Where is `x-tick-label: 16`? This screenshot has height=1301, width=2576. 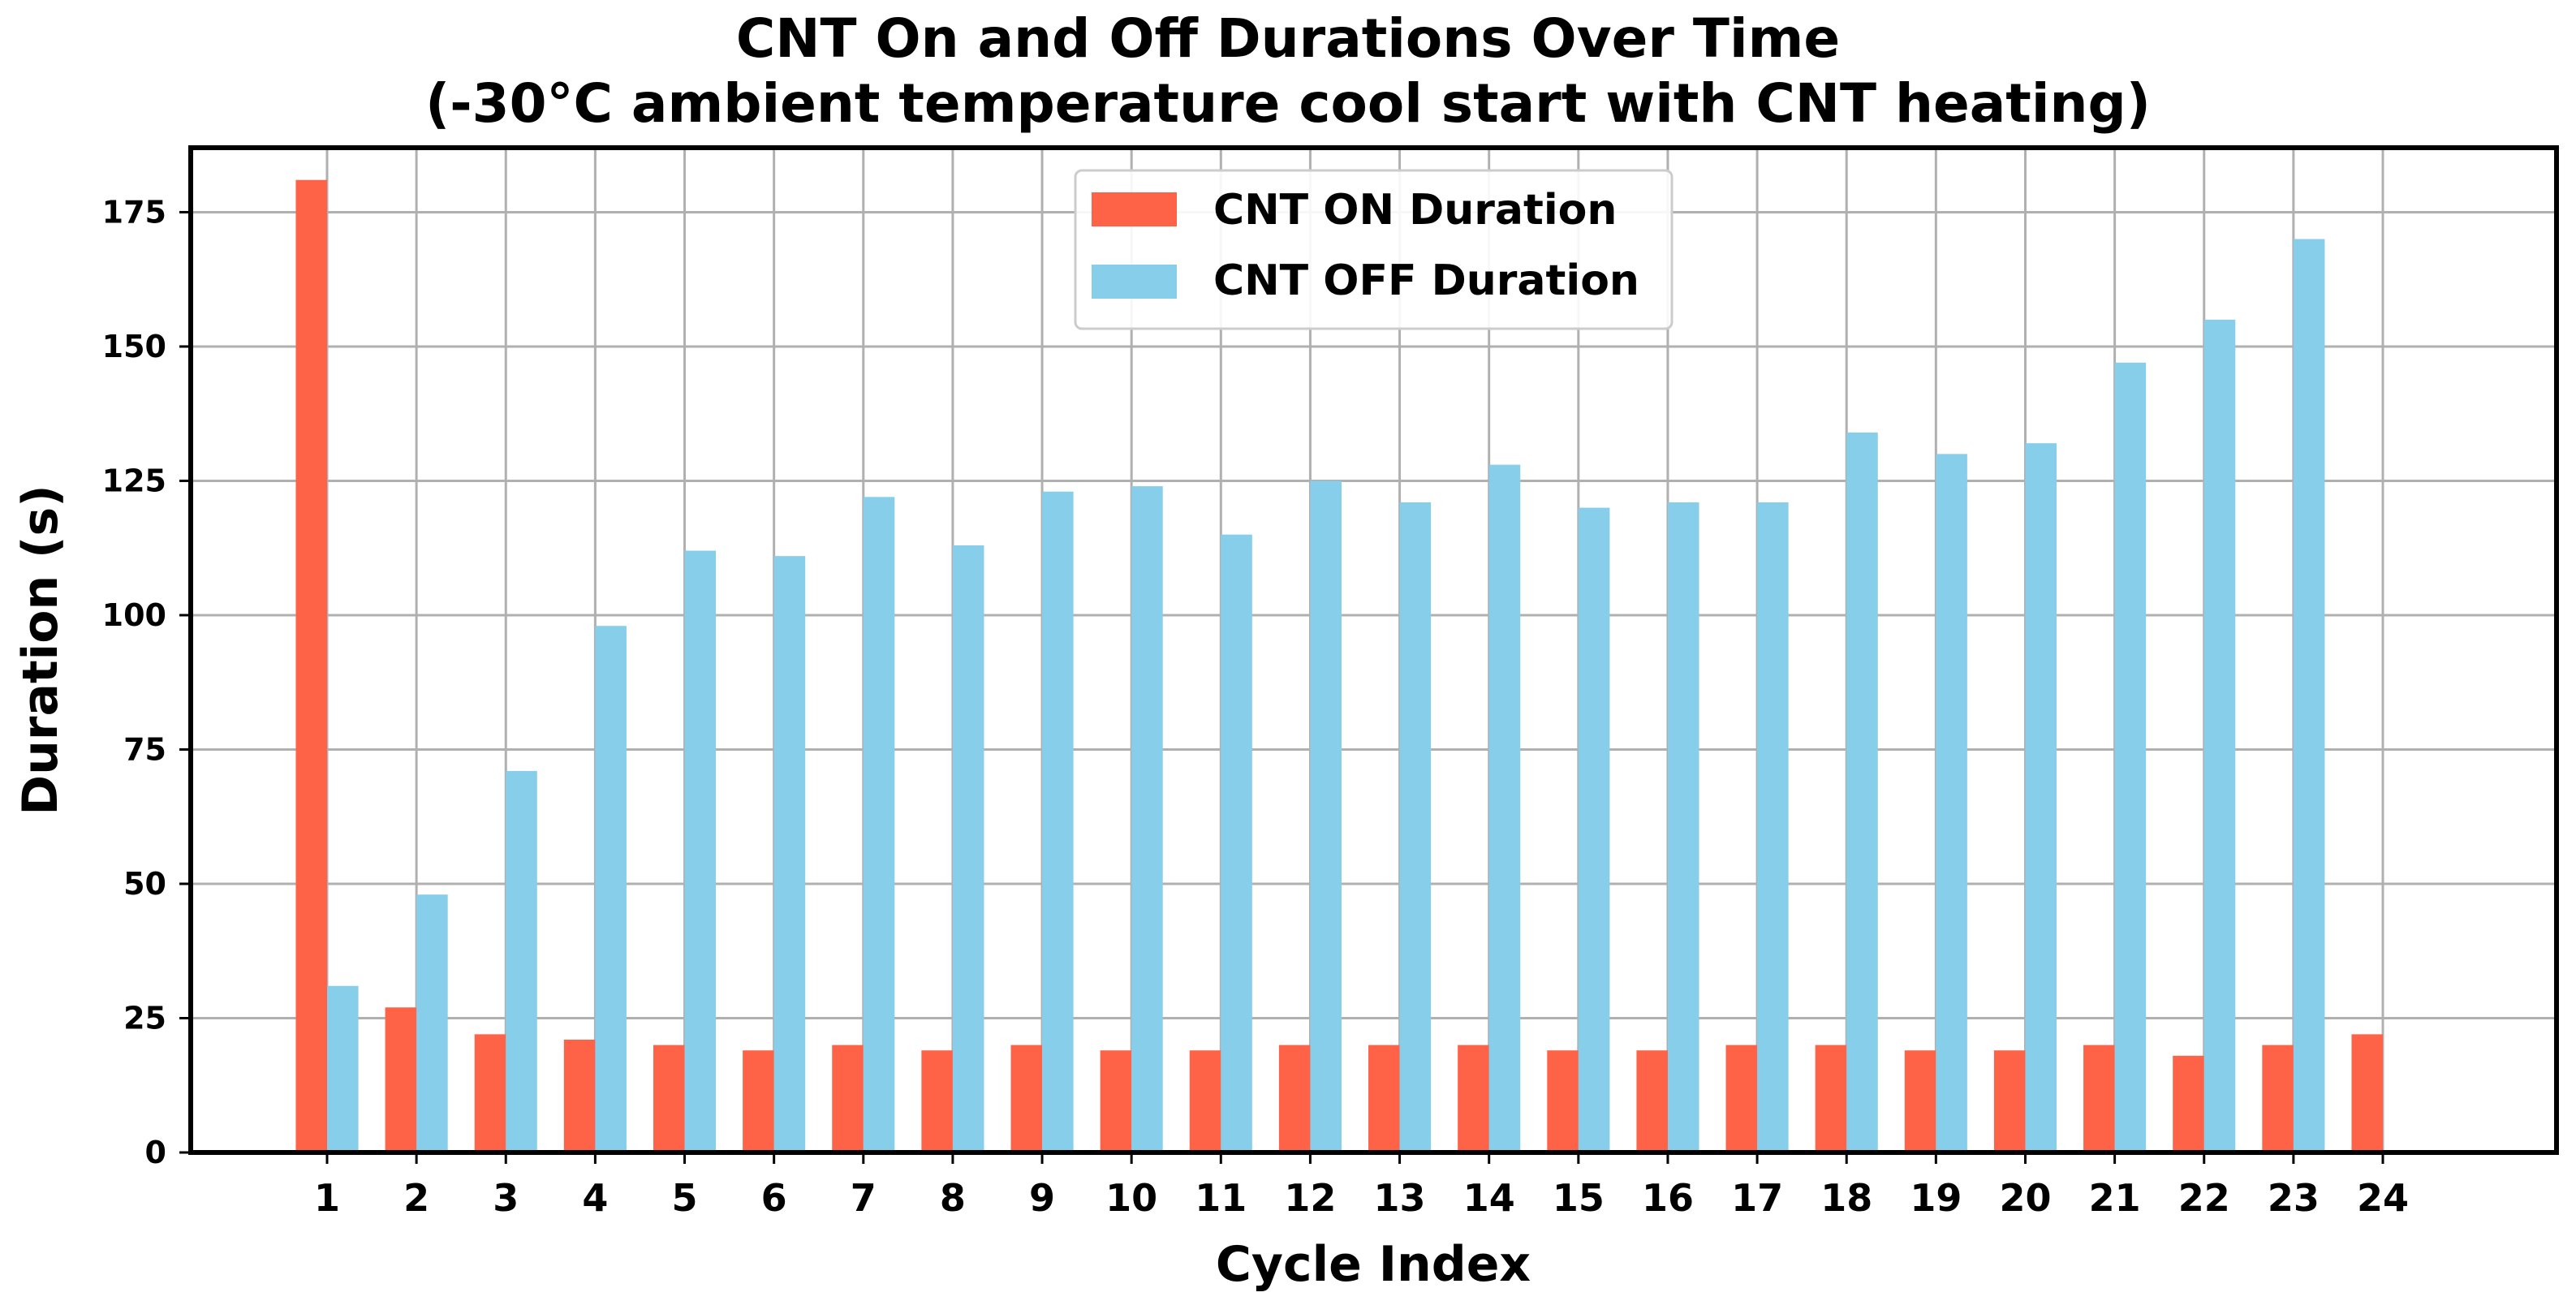 x-tick-label: 16 is located at coordinates (1668, 1198).